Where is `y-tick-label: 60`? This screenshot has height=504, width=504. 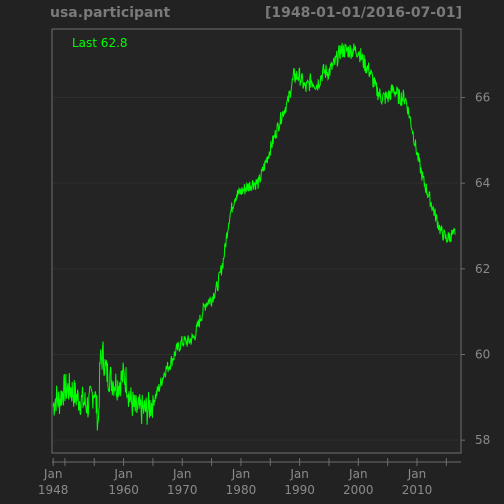 y-tick-label: 60 is located at coordinates (482, 354).